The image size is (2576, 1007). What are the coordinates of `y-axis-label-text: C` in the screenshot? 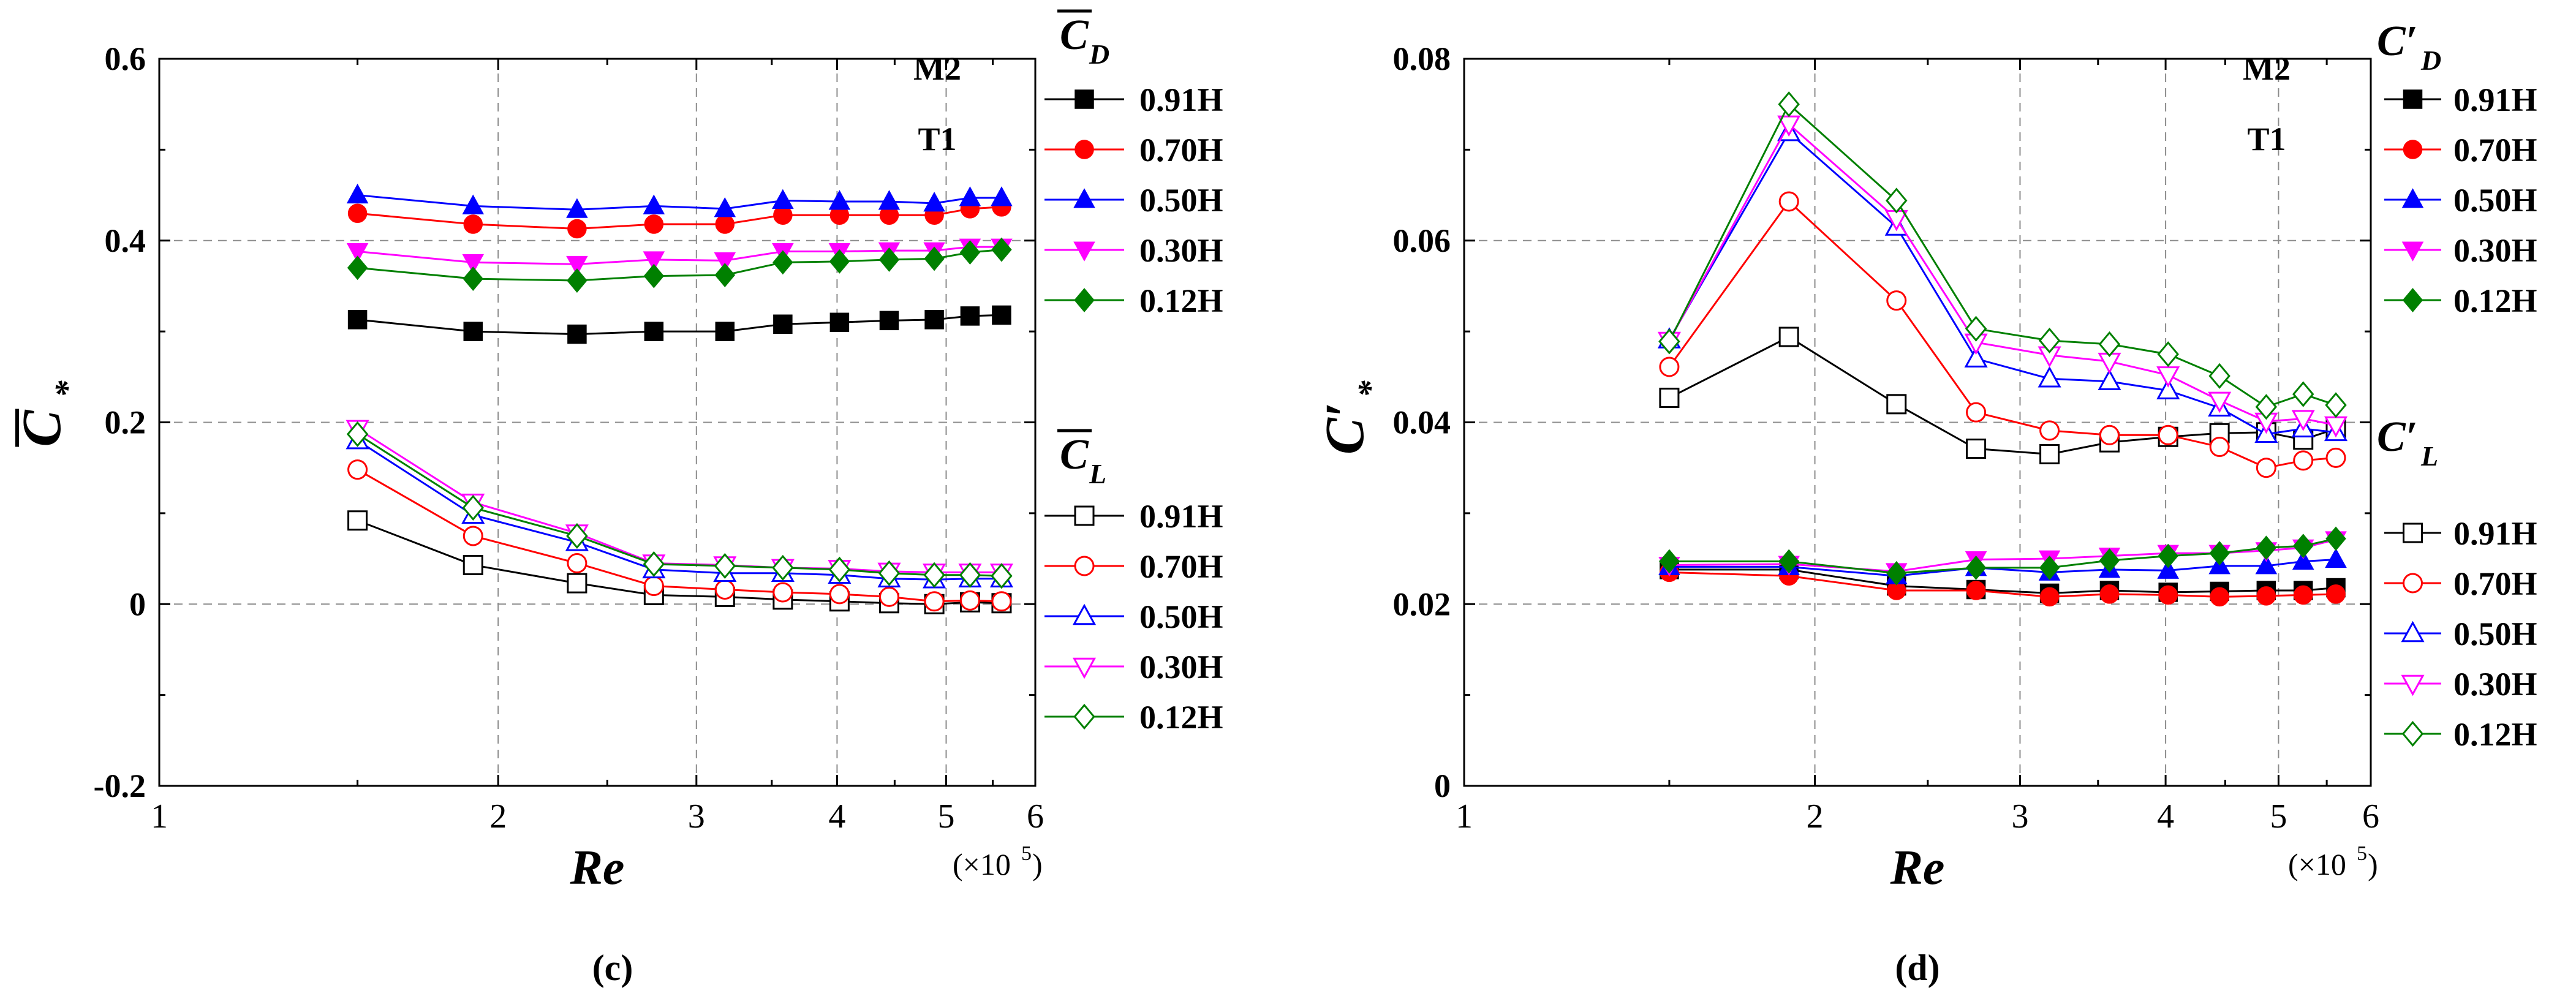 It's located at (42, 429).